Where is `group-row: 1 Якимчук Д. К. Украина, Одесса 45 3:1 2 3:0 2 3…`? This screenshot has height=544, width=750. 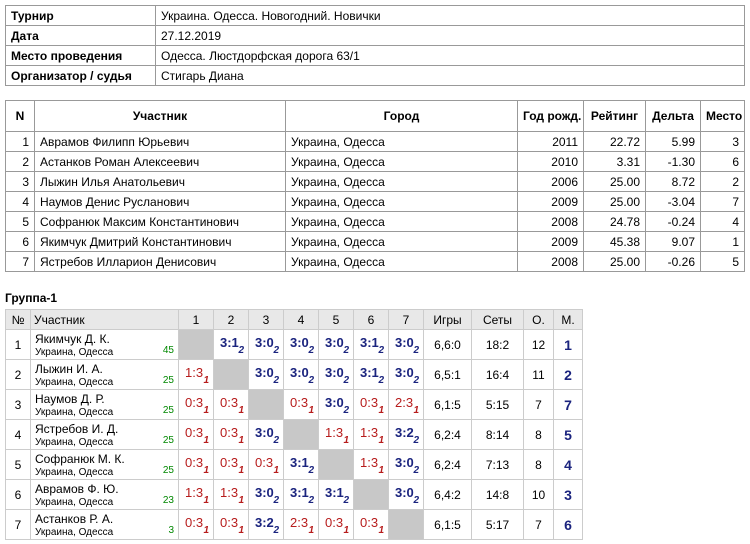 group-row: 1 Якимчук Д. К. Украина, Одесса 45 3:1 2 3:0 2 3… is located at coordinates (294, 344).